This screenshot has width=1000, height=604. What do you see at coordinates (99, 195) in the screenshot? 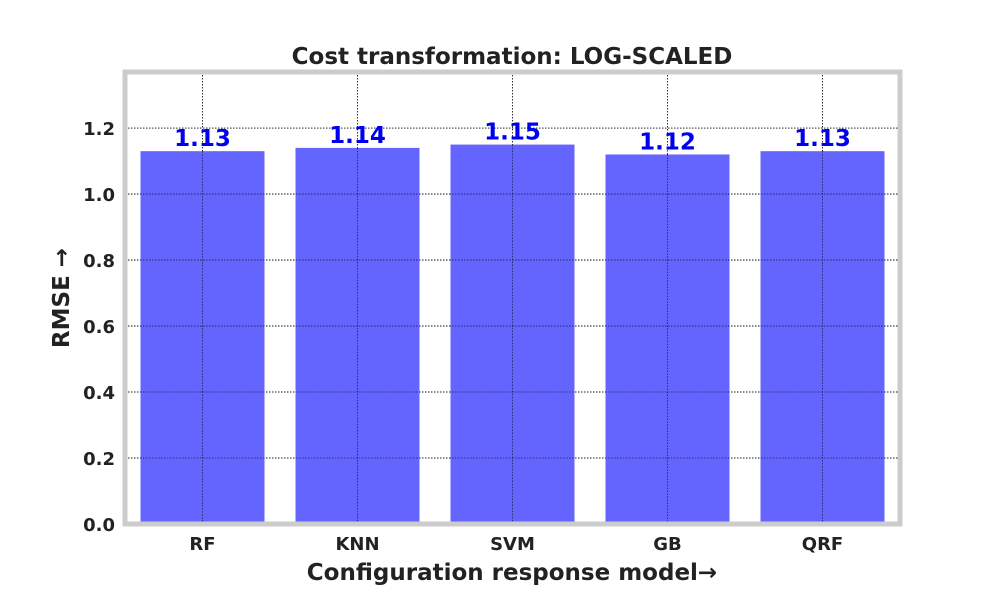
I see `y-tick-label: 1.0` at bounding box center [99, 195].